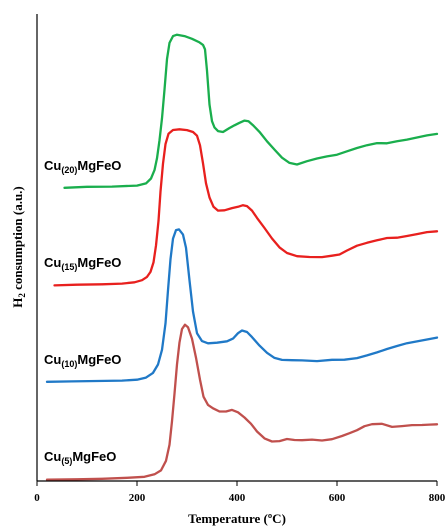  I want to click on x-tick-label-3: 600, so click(337, 498).